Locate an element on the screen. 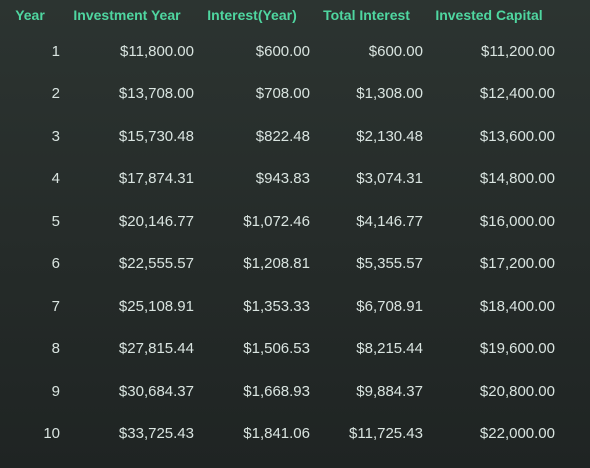 The image size is (590, 468). cell-investment-year: $25,108.91 is located at coordinates (156, 306).